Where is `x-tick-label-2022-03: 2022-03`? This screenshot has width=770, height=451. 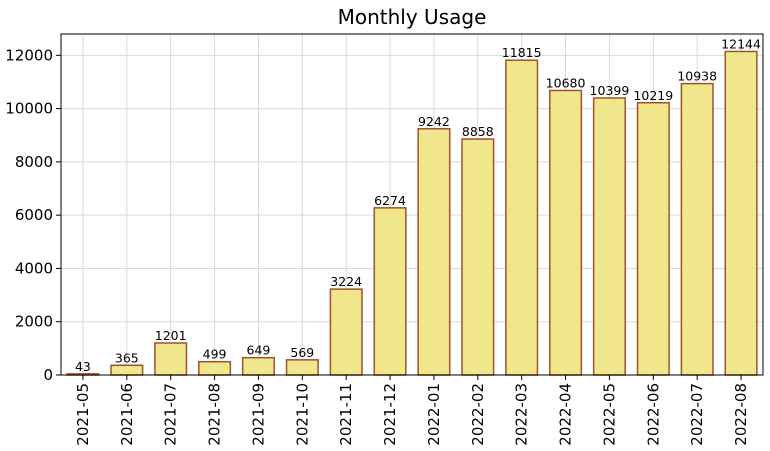
x-tick-label-2022-03: 2022-03 is located at coordinates (522, 414).